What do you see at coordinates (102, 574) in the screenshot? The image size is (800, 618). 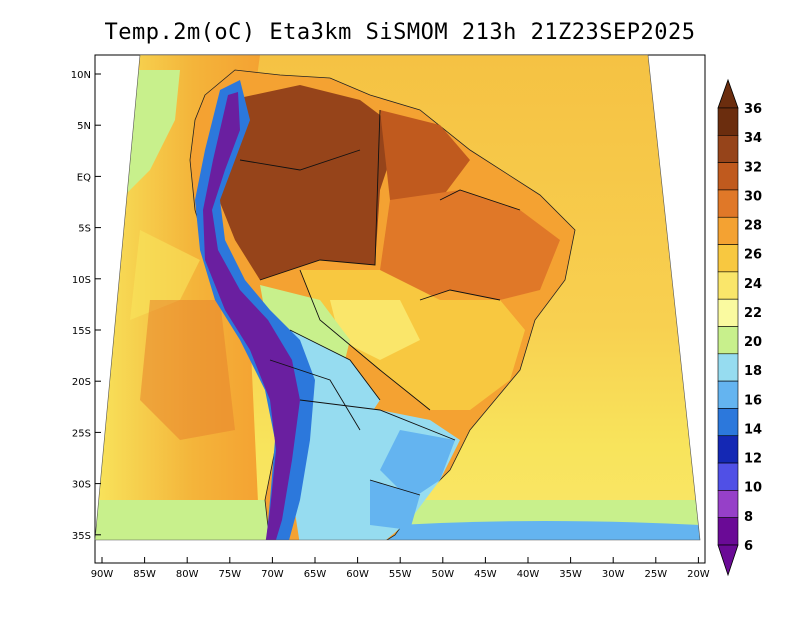 I see `lon-tick-label: 90W` at bounding box center [102, 574].